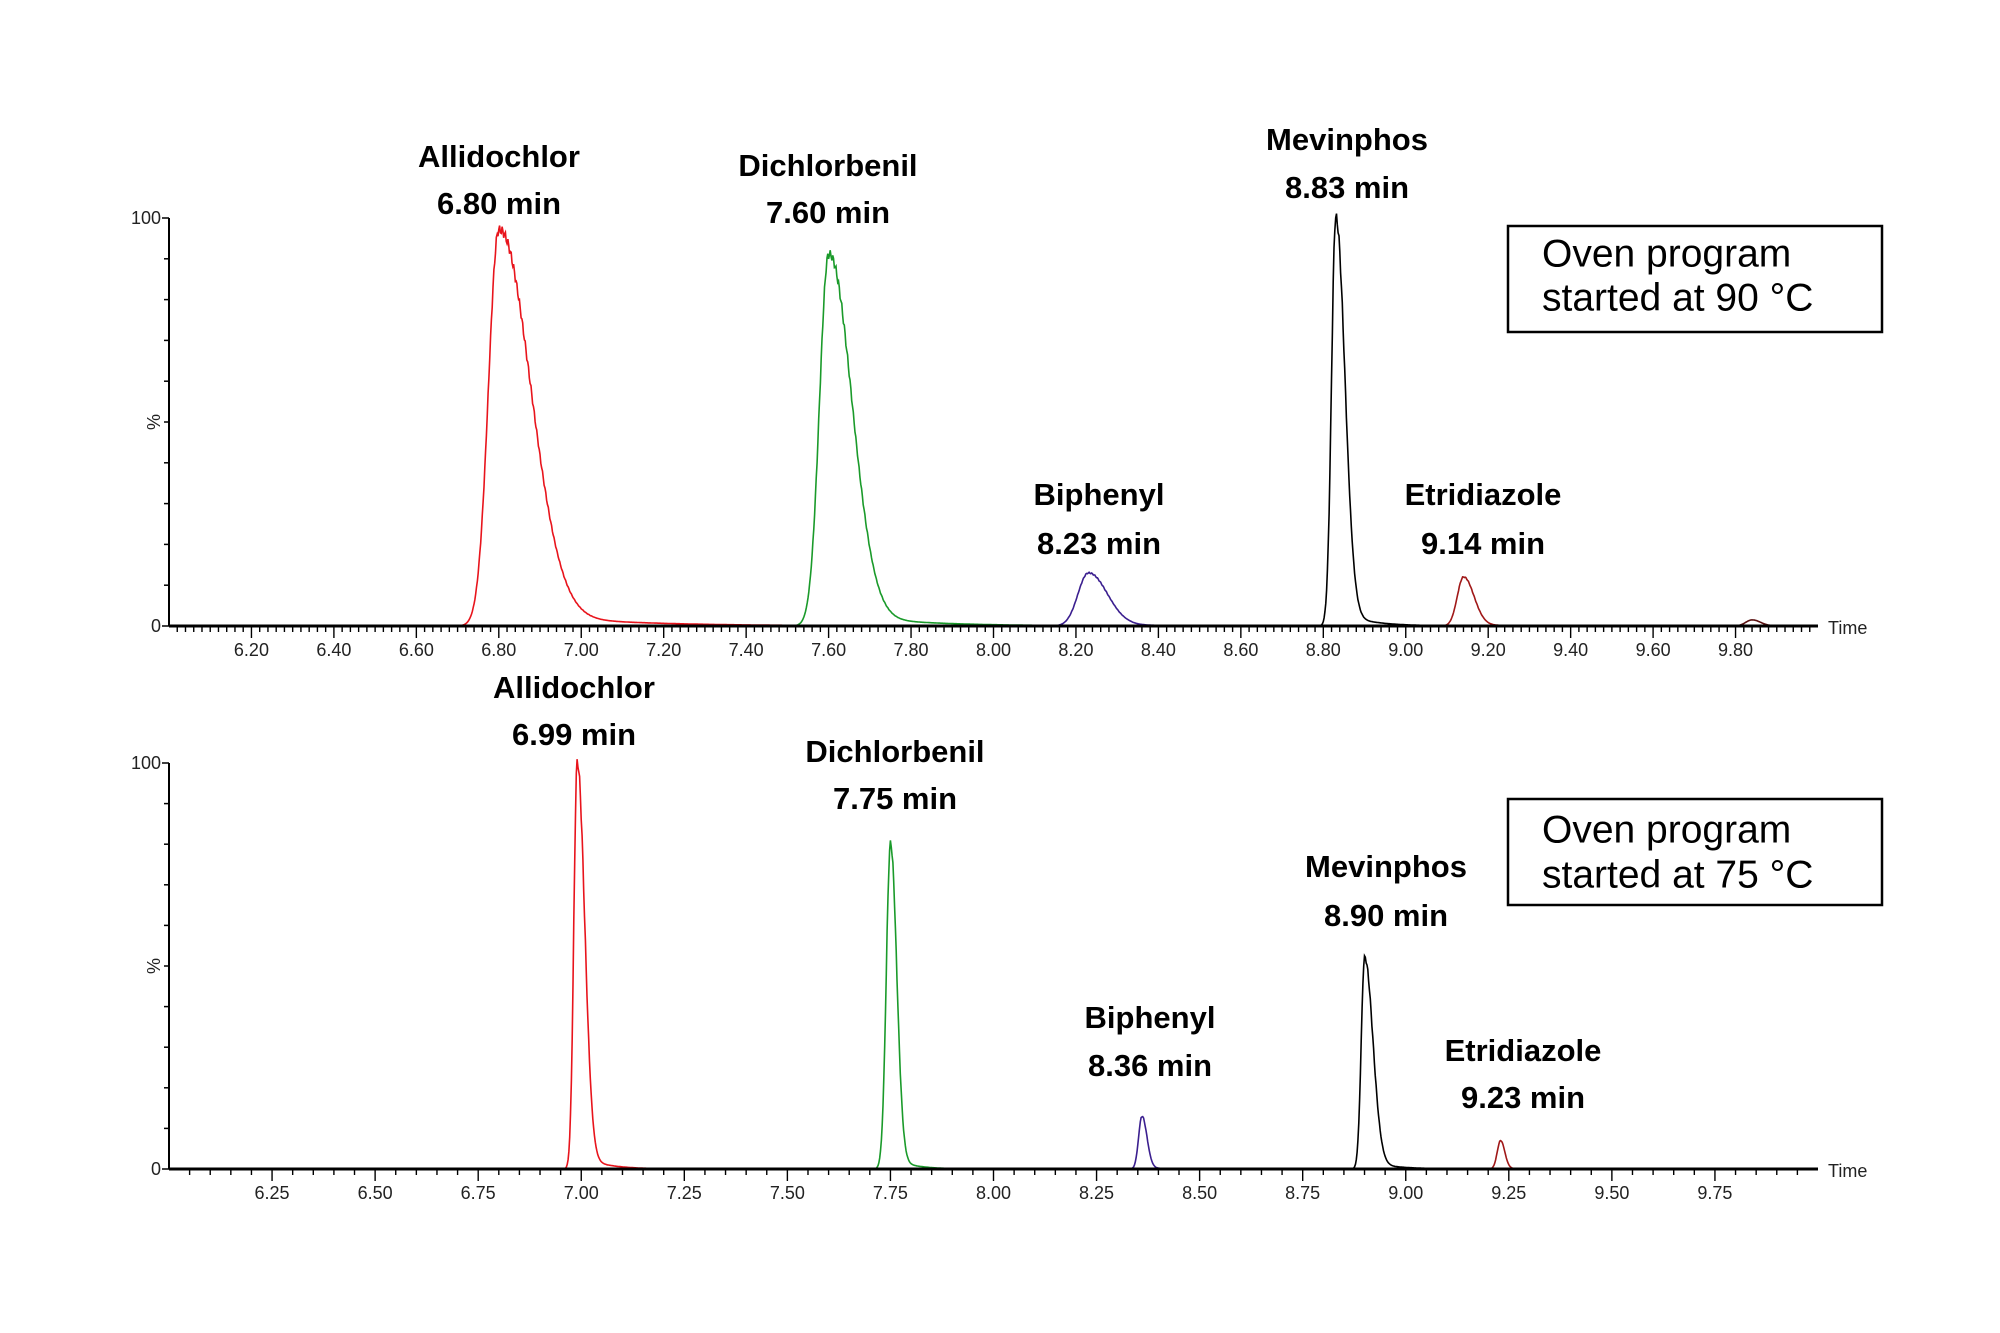 This screenshot has height=1333, width=2000. I want to click on x-tick-label: 6.50, so click(375, 1193).